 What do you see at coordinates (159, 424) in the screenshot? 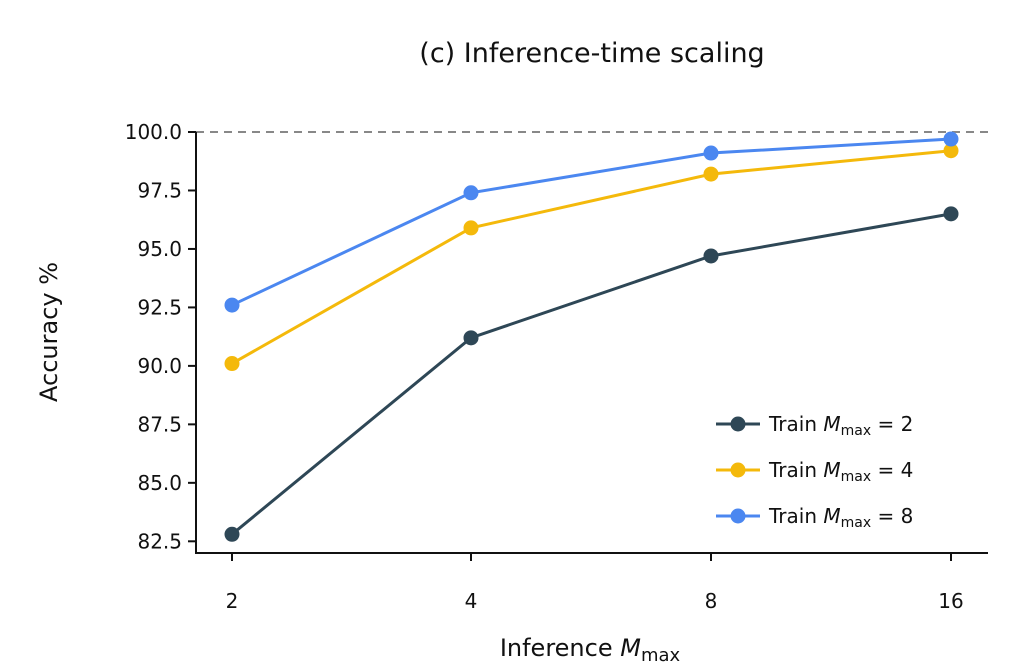
I see `y-tick-label: 87.5` at bounding box center [159, 424].